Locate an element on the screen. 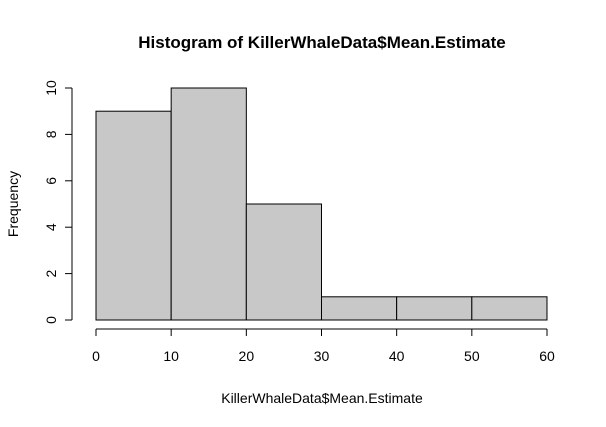 The height and width of the screenshot is (427, 606). x-tick-label: 0 is located at coordinates (96, 356).